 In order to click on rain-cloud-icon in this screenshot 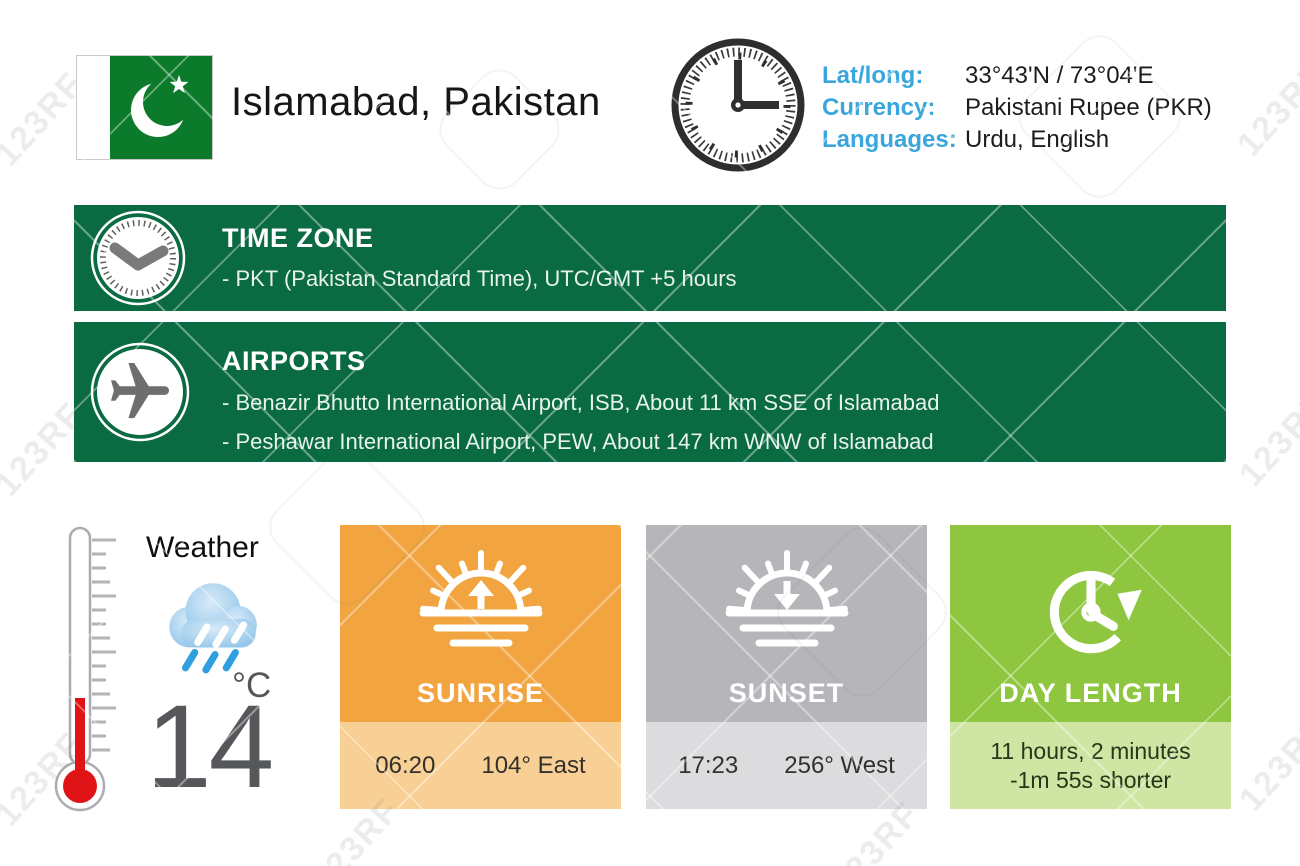, I will do `click(212, 622)`.